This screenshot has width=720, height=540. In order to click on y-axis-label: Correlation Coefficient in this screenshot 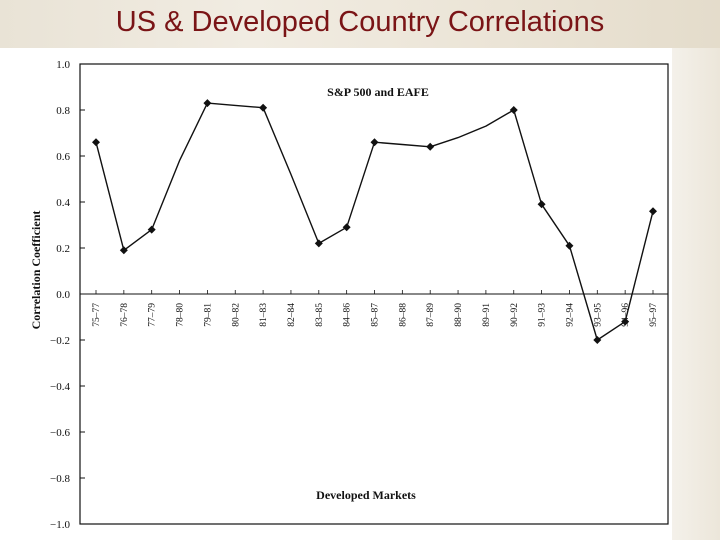, I will do `click(36, 270)`.